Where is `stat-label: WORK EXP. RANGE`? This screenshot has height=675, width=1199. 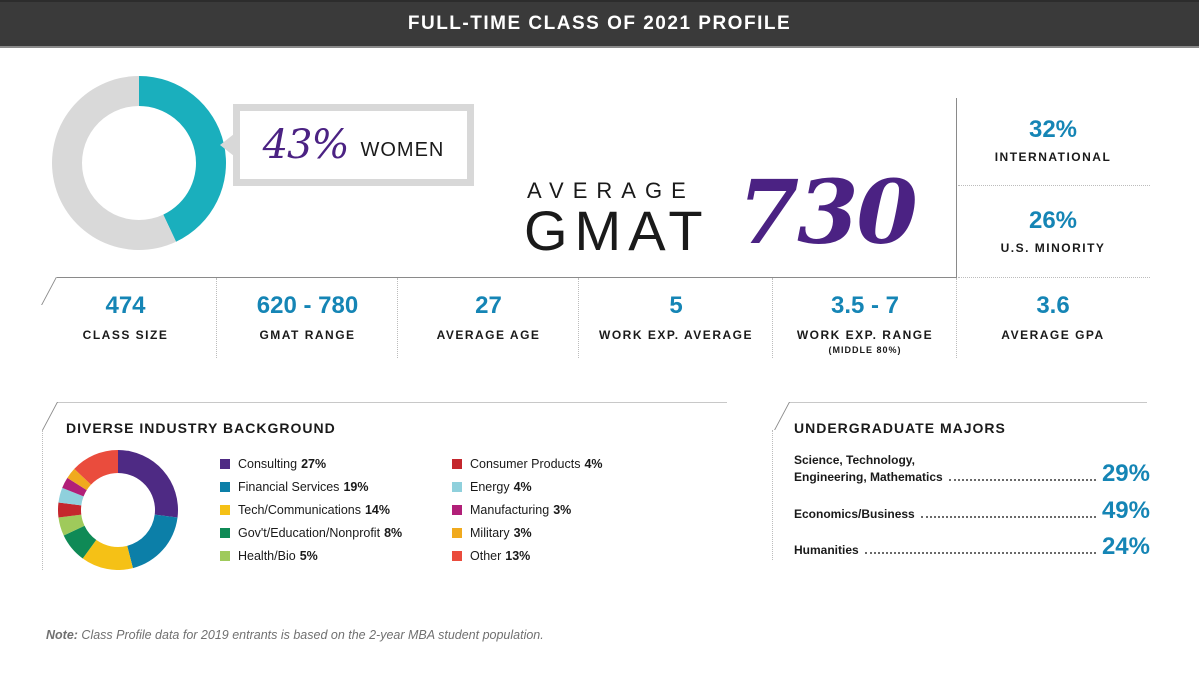 stat-label: WORK EXP. RANGE is located at coordinates (865, 335).